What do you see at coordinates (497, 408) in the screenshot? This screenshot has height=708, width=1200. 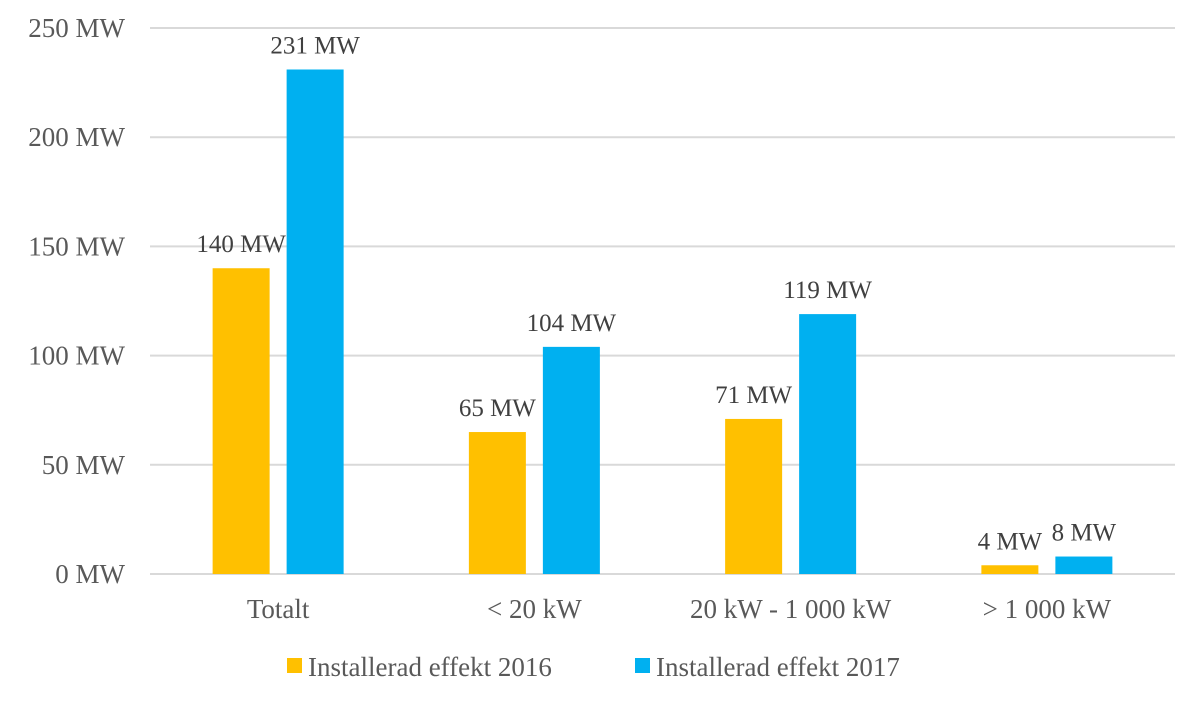 I see `data-label: 65 MW` at bounding box center [497, 408].